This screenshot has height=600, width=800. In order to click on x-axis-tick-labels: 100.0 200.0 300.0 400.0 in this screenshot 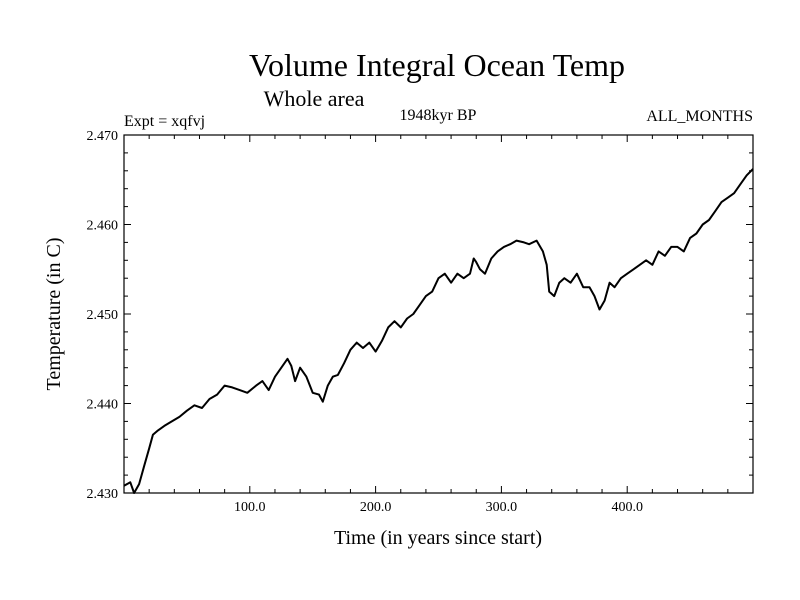, I will do `click(438, 507)`.